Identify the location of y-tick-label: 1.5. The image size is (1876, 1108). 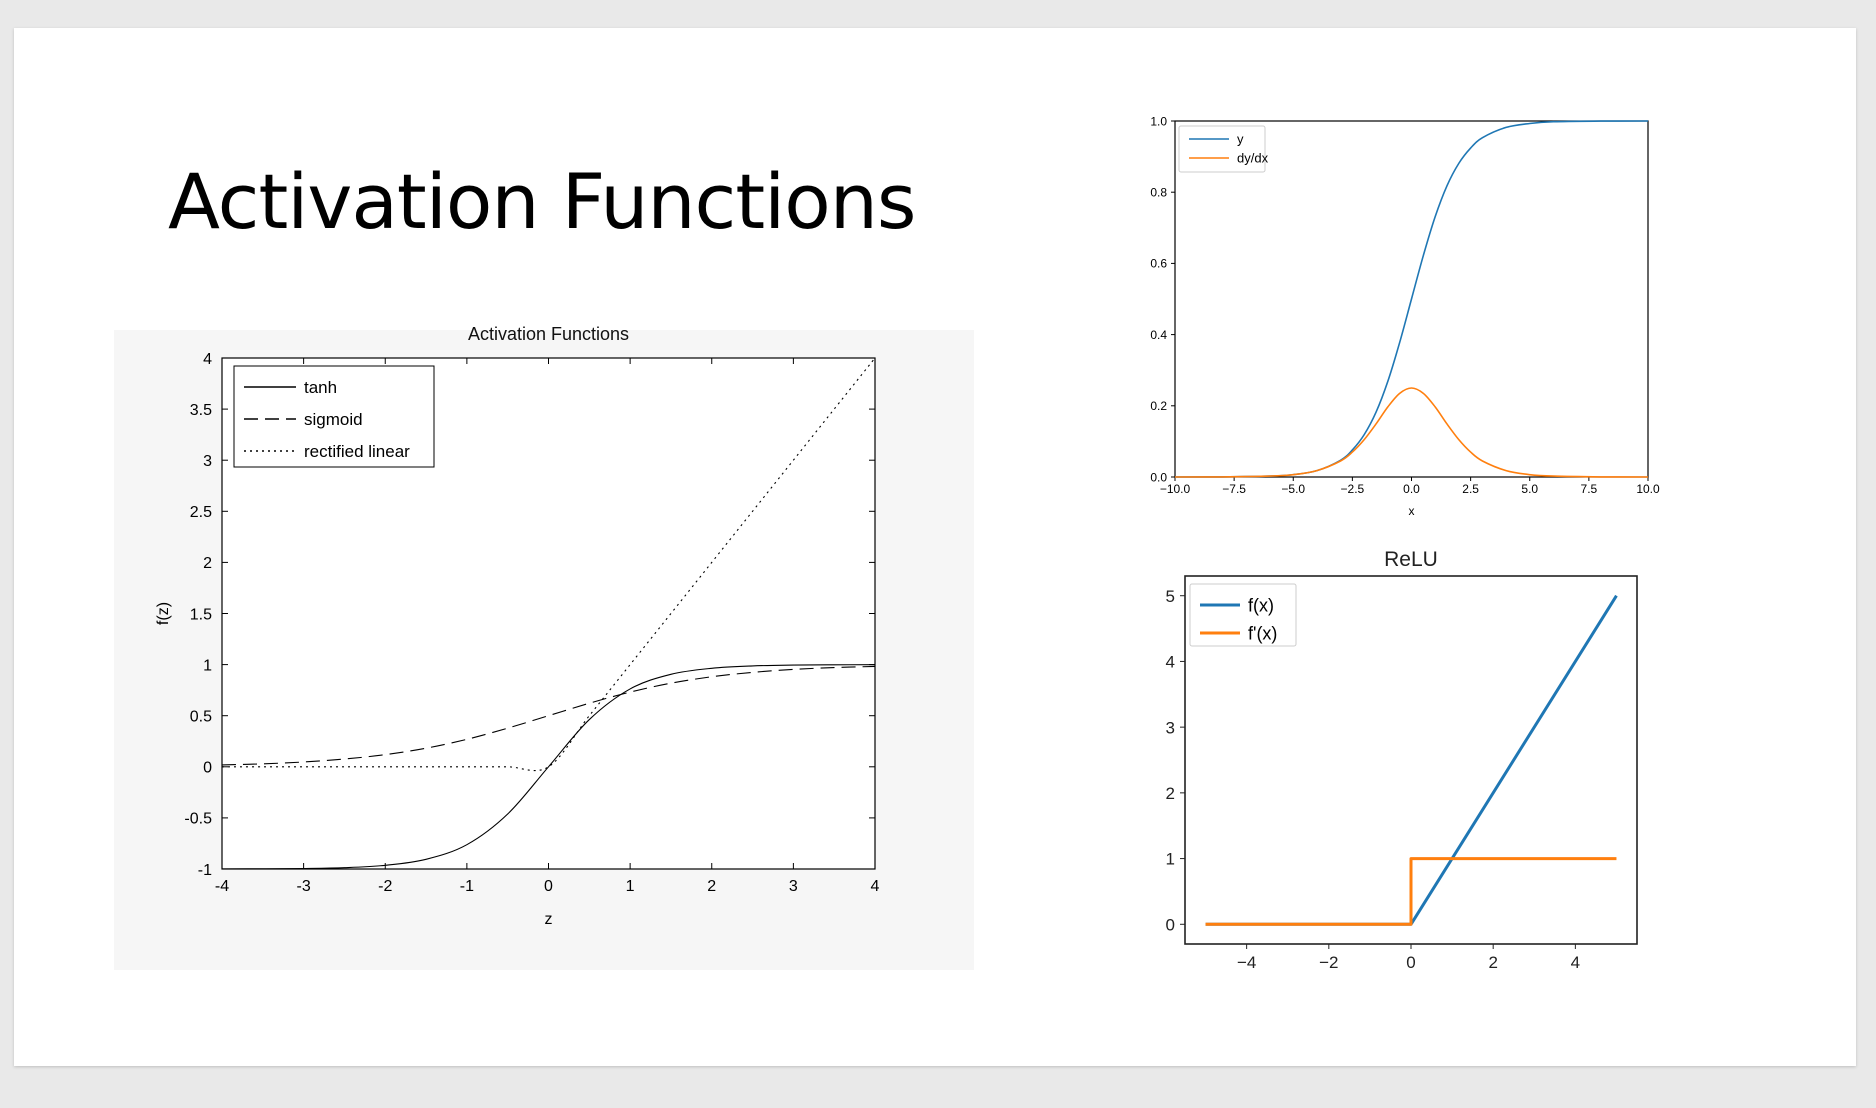
(201, 614).